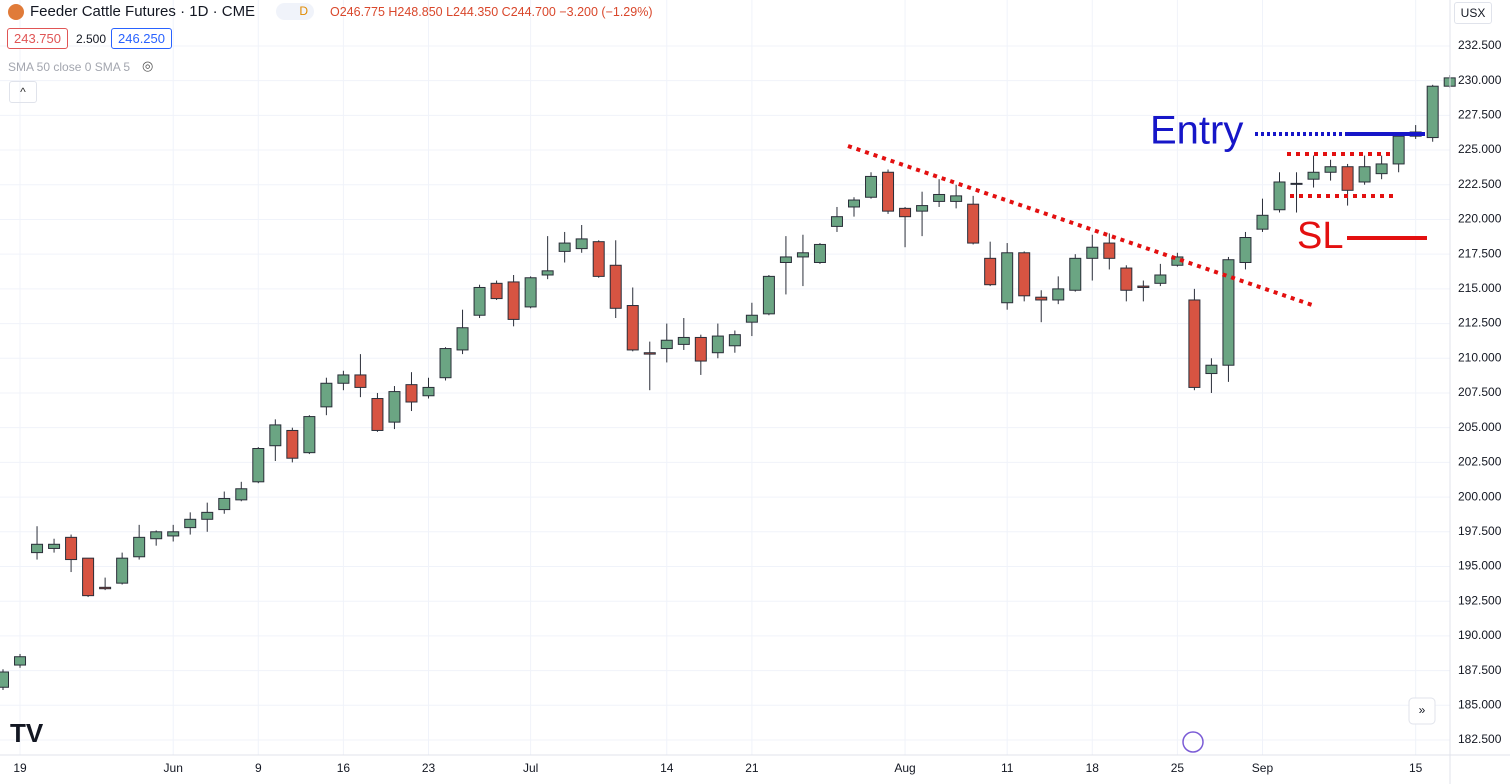 The image size is (1510, 784). I want to click on y-tick-label: 217.500, so click(1480, 253).